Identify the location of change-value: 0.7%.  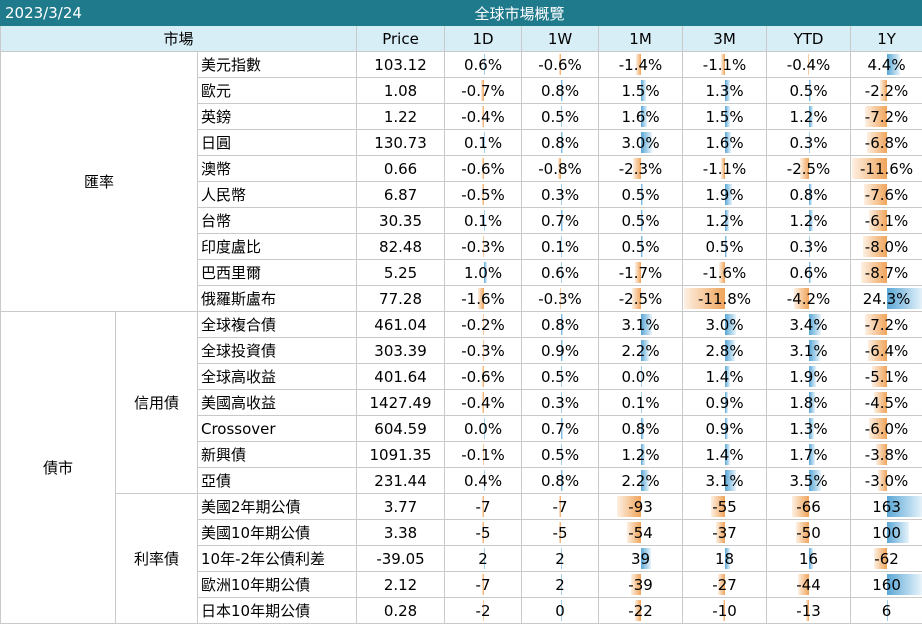
(560, 428).